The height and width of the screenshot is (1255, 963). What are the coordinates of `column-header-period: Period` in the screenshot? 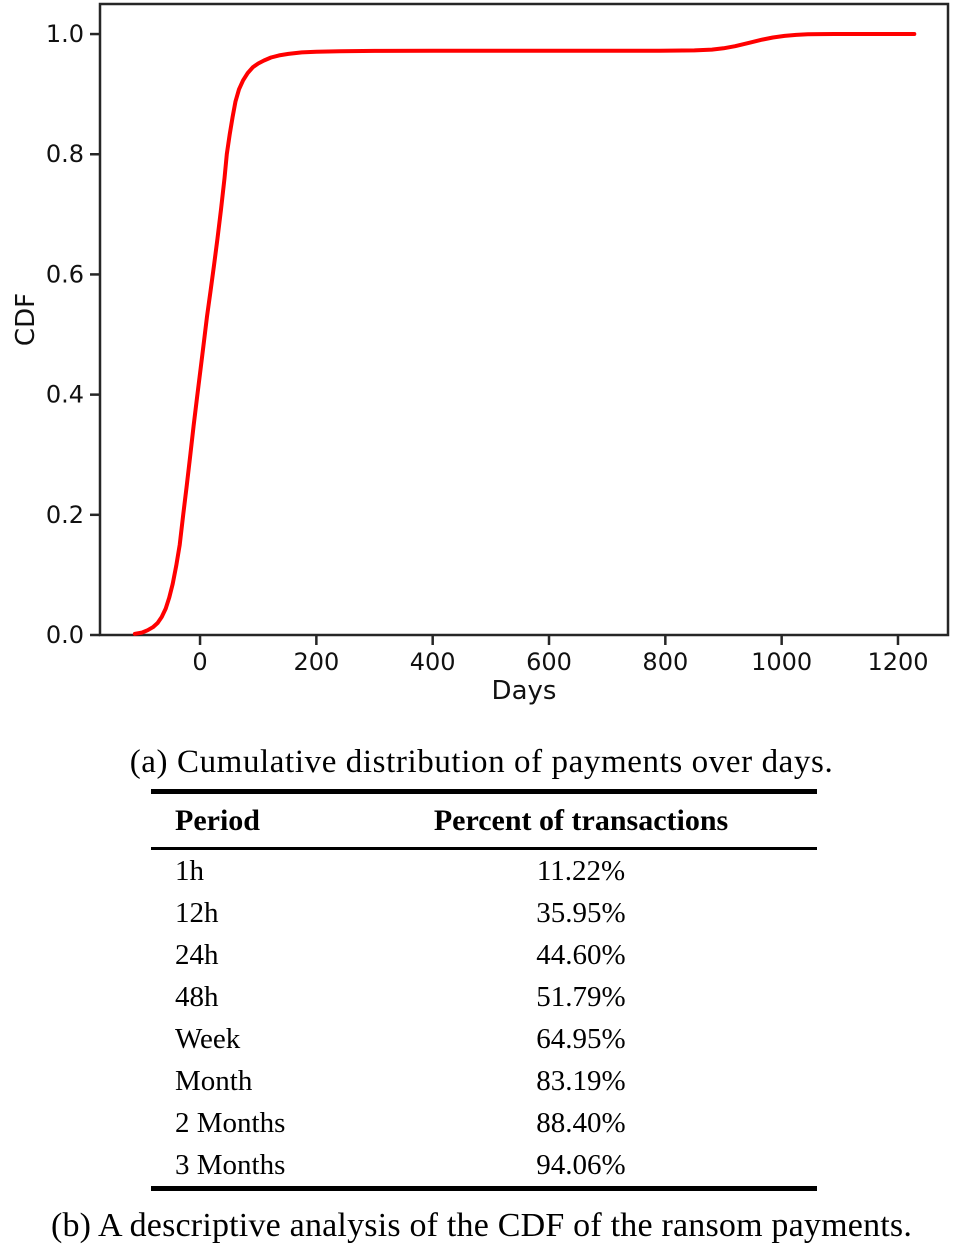 It's located at (217, 820).